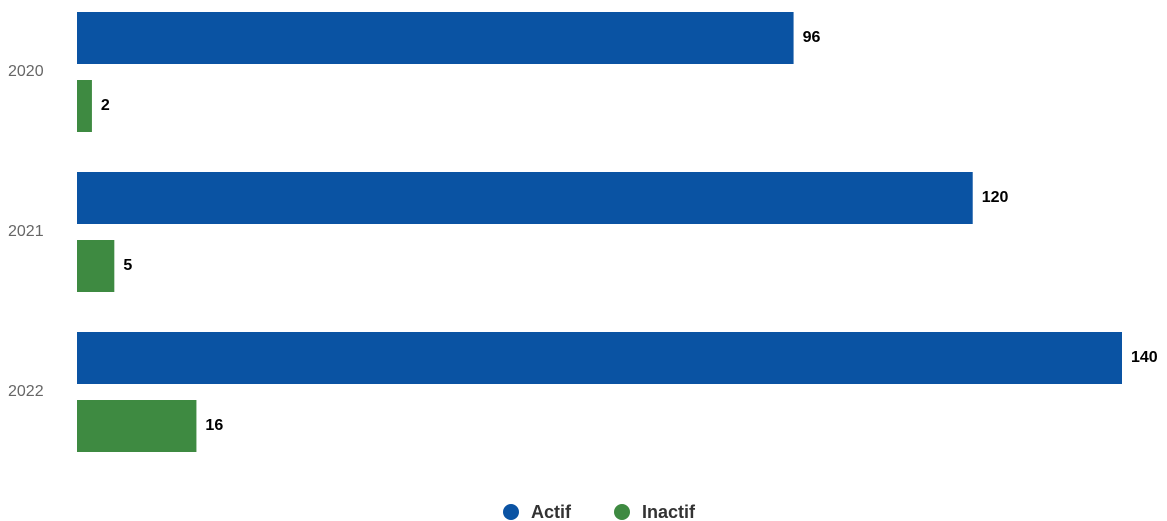 Image resolution: width=1167 pixels, height=521 pixels. What do you see at coordinates (551, 511) in the screenshot?
I see `legend-label-actif: Actif` at bounding box center [551, 511].